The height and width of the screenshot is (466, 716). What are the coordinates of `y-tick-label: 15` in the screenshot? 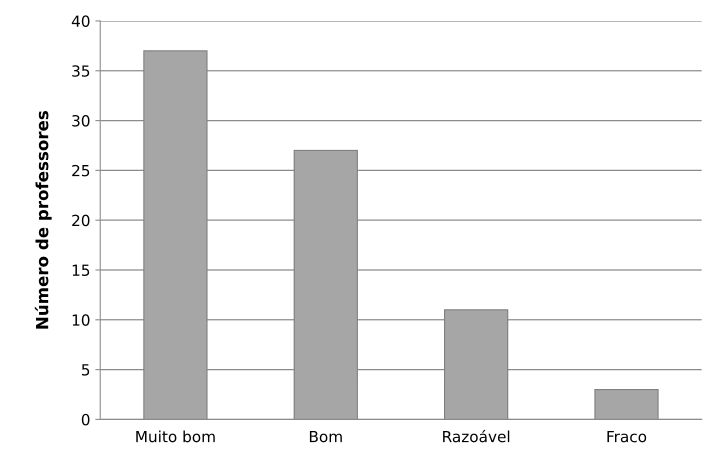 It's located at (81, 270).